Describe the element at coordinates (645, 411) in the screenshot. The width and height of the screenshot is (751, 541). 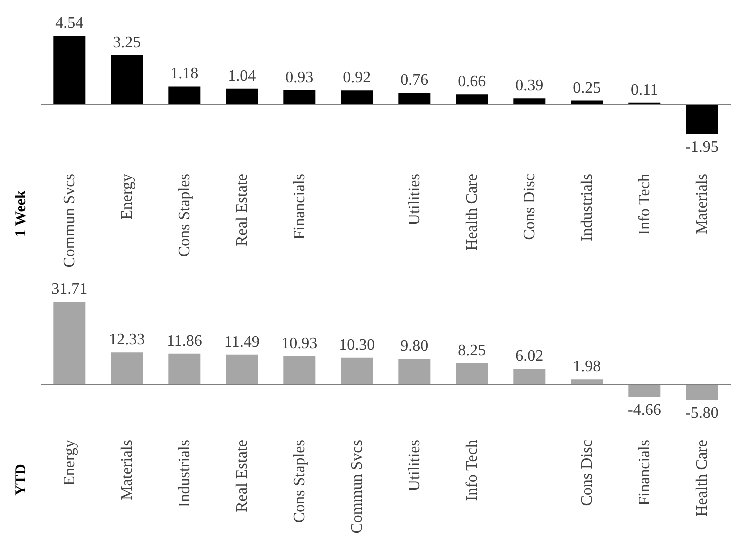
I see `data-label: -4.66` at that location.